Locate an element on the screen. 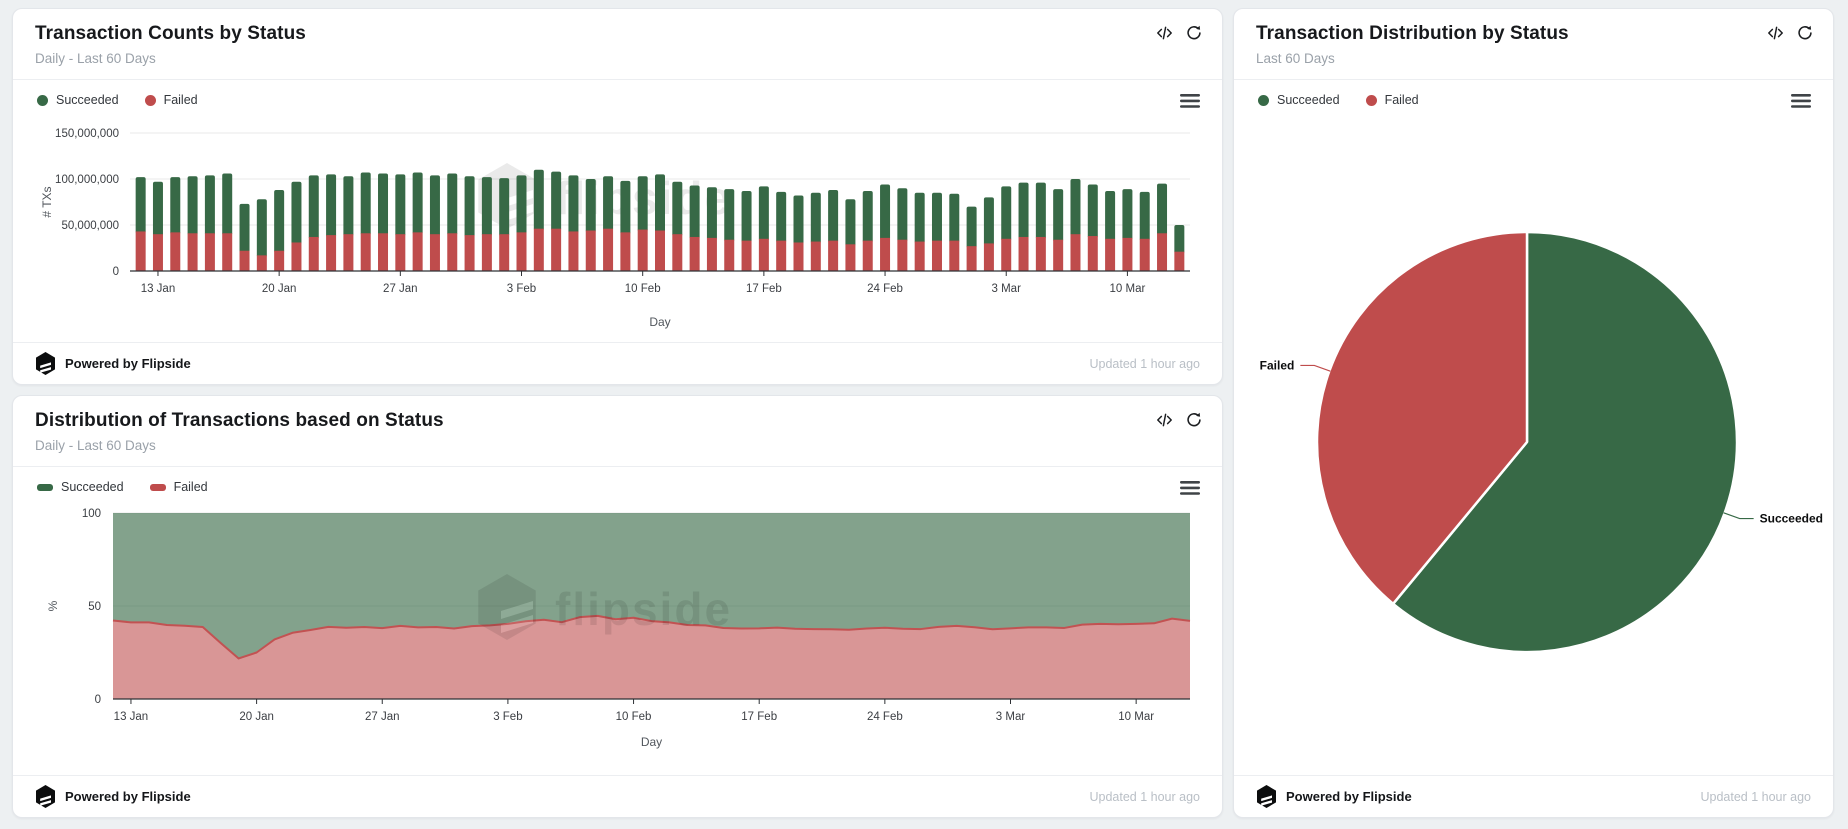  svg-text: 150,000,000 is located at coordinates (87, 134).